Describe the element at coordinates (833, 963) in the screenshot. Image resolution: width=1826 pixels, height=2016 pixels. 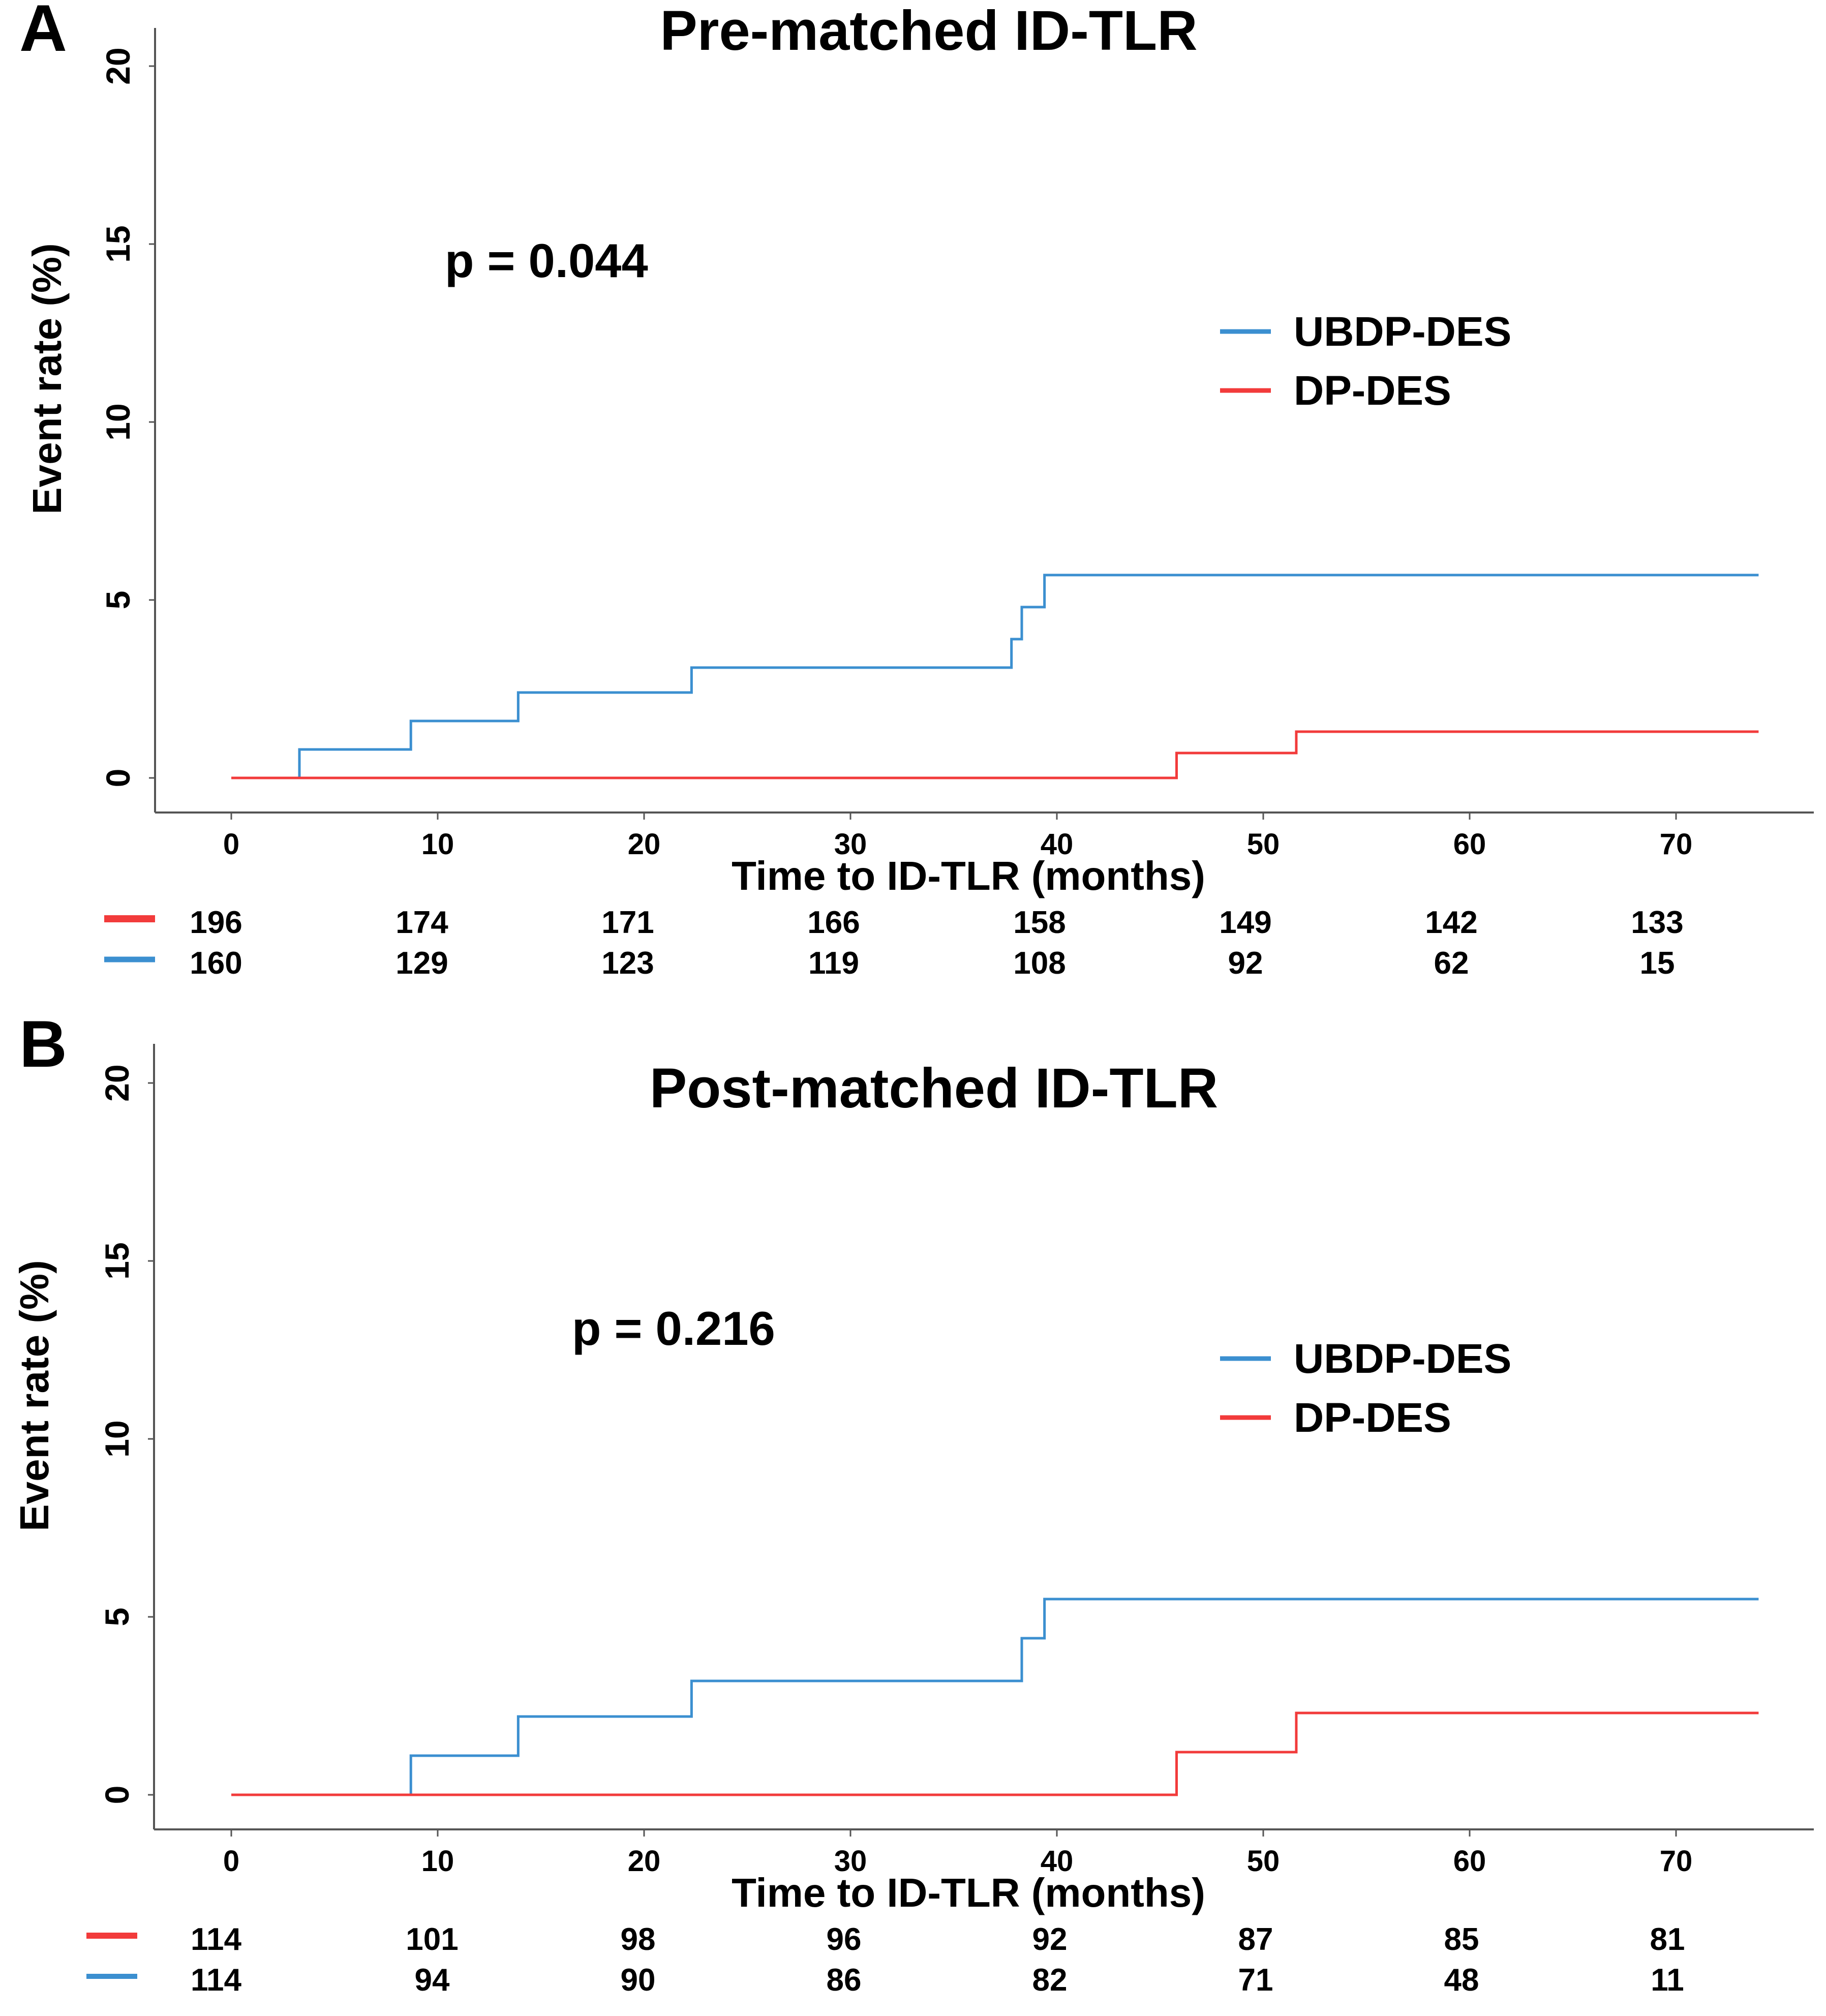
I see `risk-table-value: 119` at that location.